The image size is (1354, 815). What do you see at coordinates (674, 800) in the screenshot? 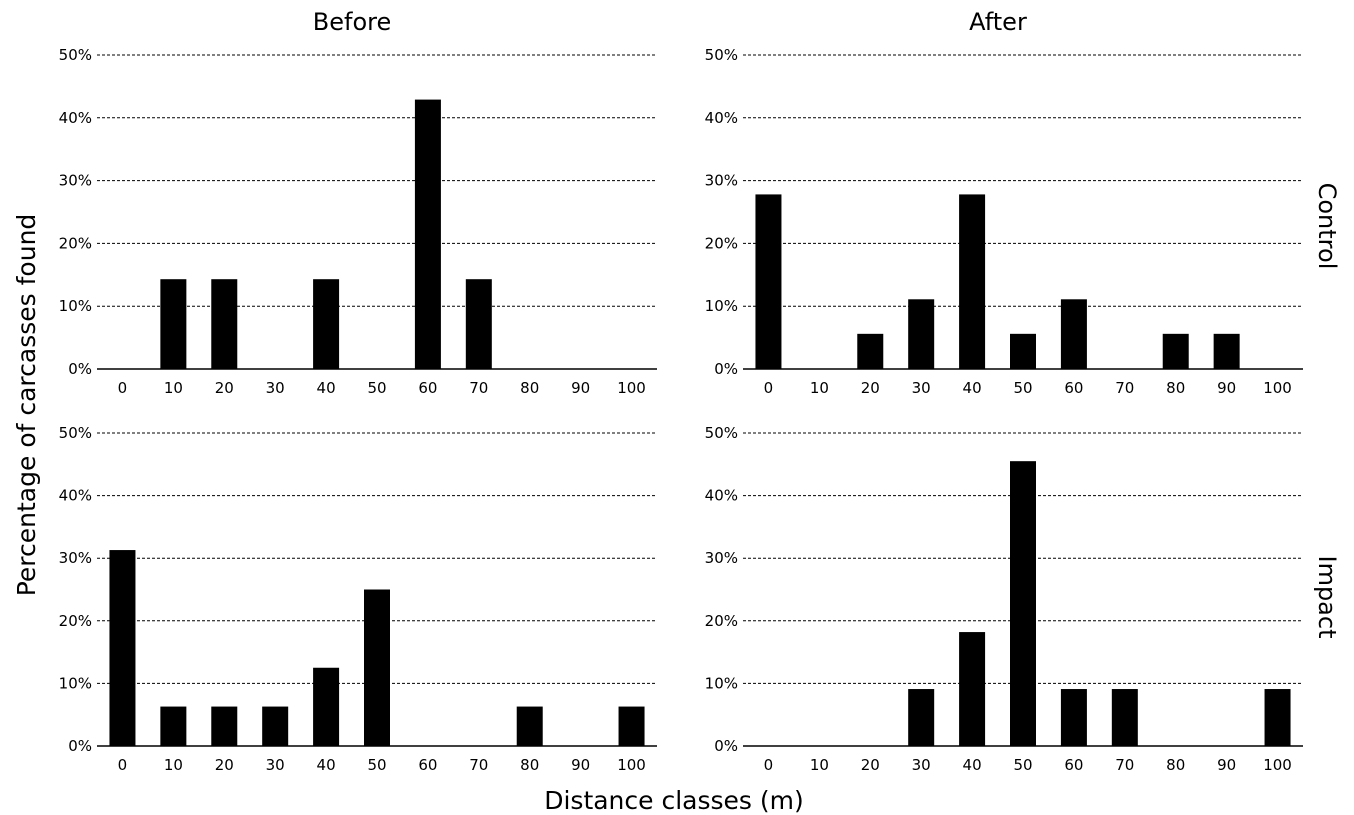
I see `x-axis-label: Distance classes (m)` at bounding box center [674, 800].